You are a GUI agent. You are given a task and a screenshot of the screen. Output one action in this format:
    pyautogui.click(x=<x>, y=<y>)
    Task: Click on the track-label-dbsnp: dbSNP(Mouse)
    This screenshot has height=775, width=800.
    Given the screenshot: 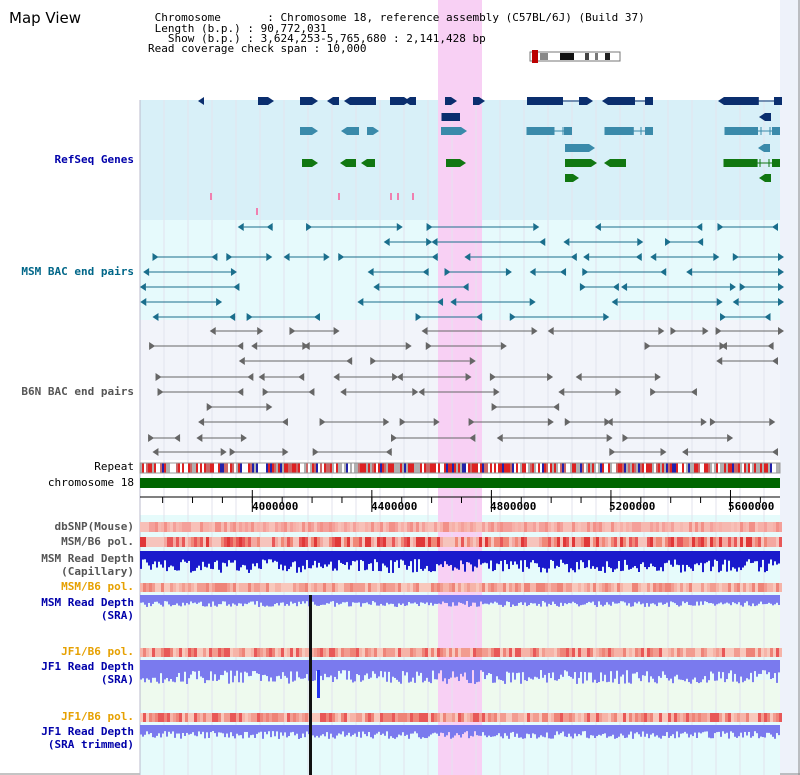 What is the action you would take?
    pyautogui.click(x=94, y=526)
    